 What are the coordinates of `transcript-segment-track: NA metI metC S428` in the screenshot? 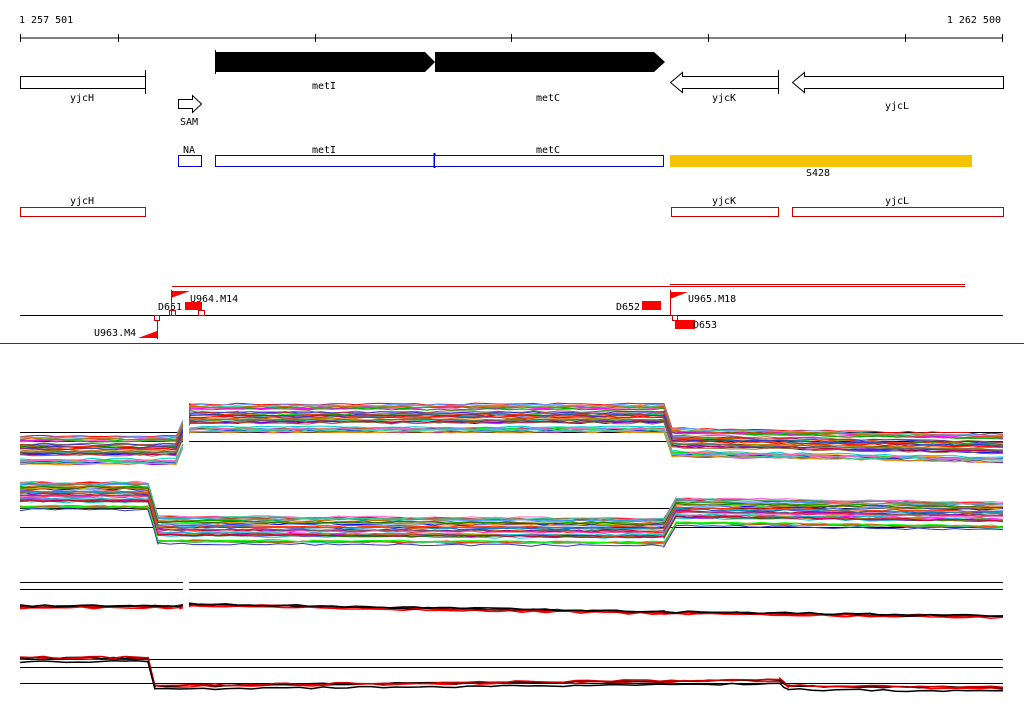 It's located at (575, 162).